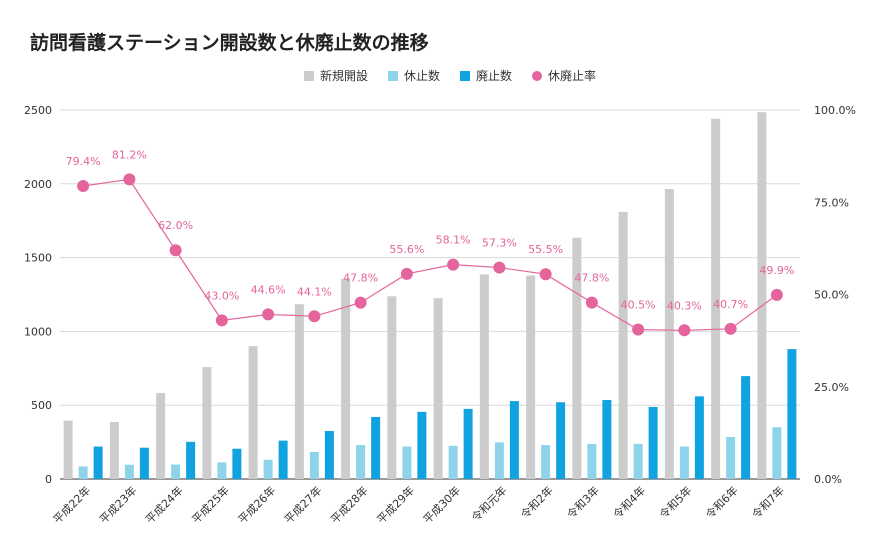 The image size is (883, 554). What do you see at coordinates (484, 376) in the screenshot?
I see `bar-新規開設-令和元年` at bounding box center [484, 376].